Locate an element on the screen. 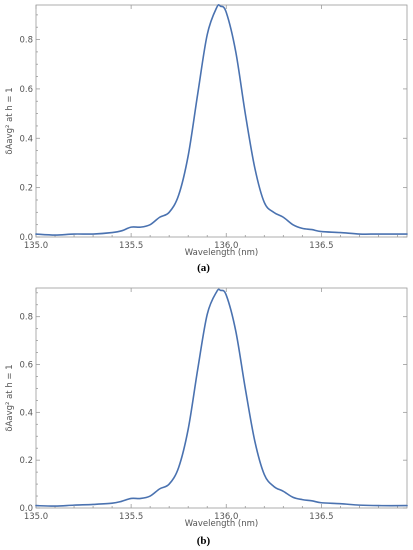 The width and height of the screenshot is (413, 550). panel-label: (a) is located at coordinates (203, 268).